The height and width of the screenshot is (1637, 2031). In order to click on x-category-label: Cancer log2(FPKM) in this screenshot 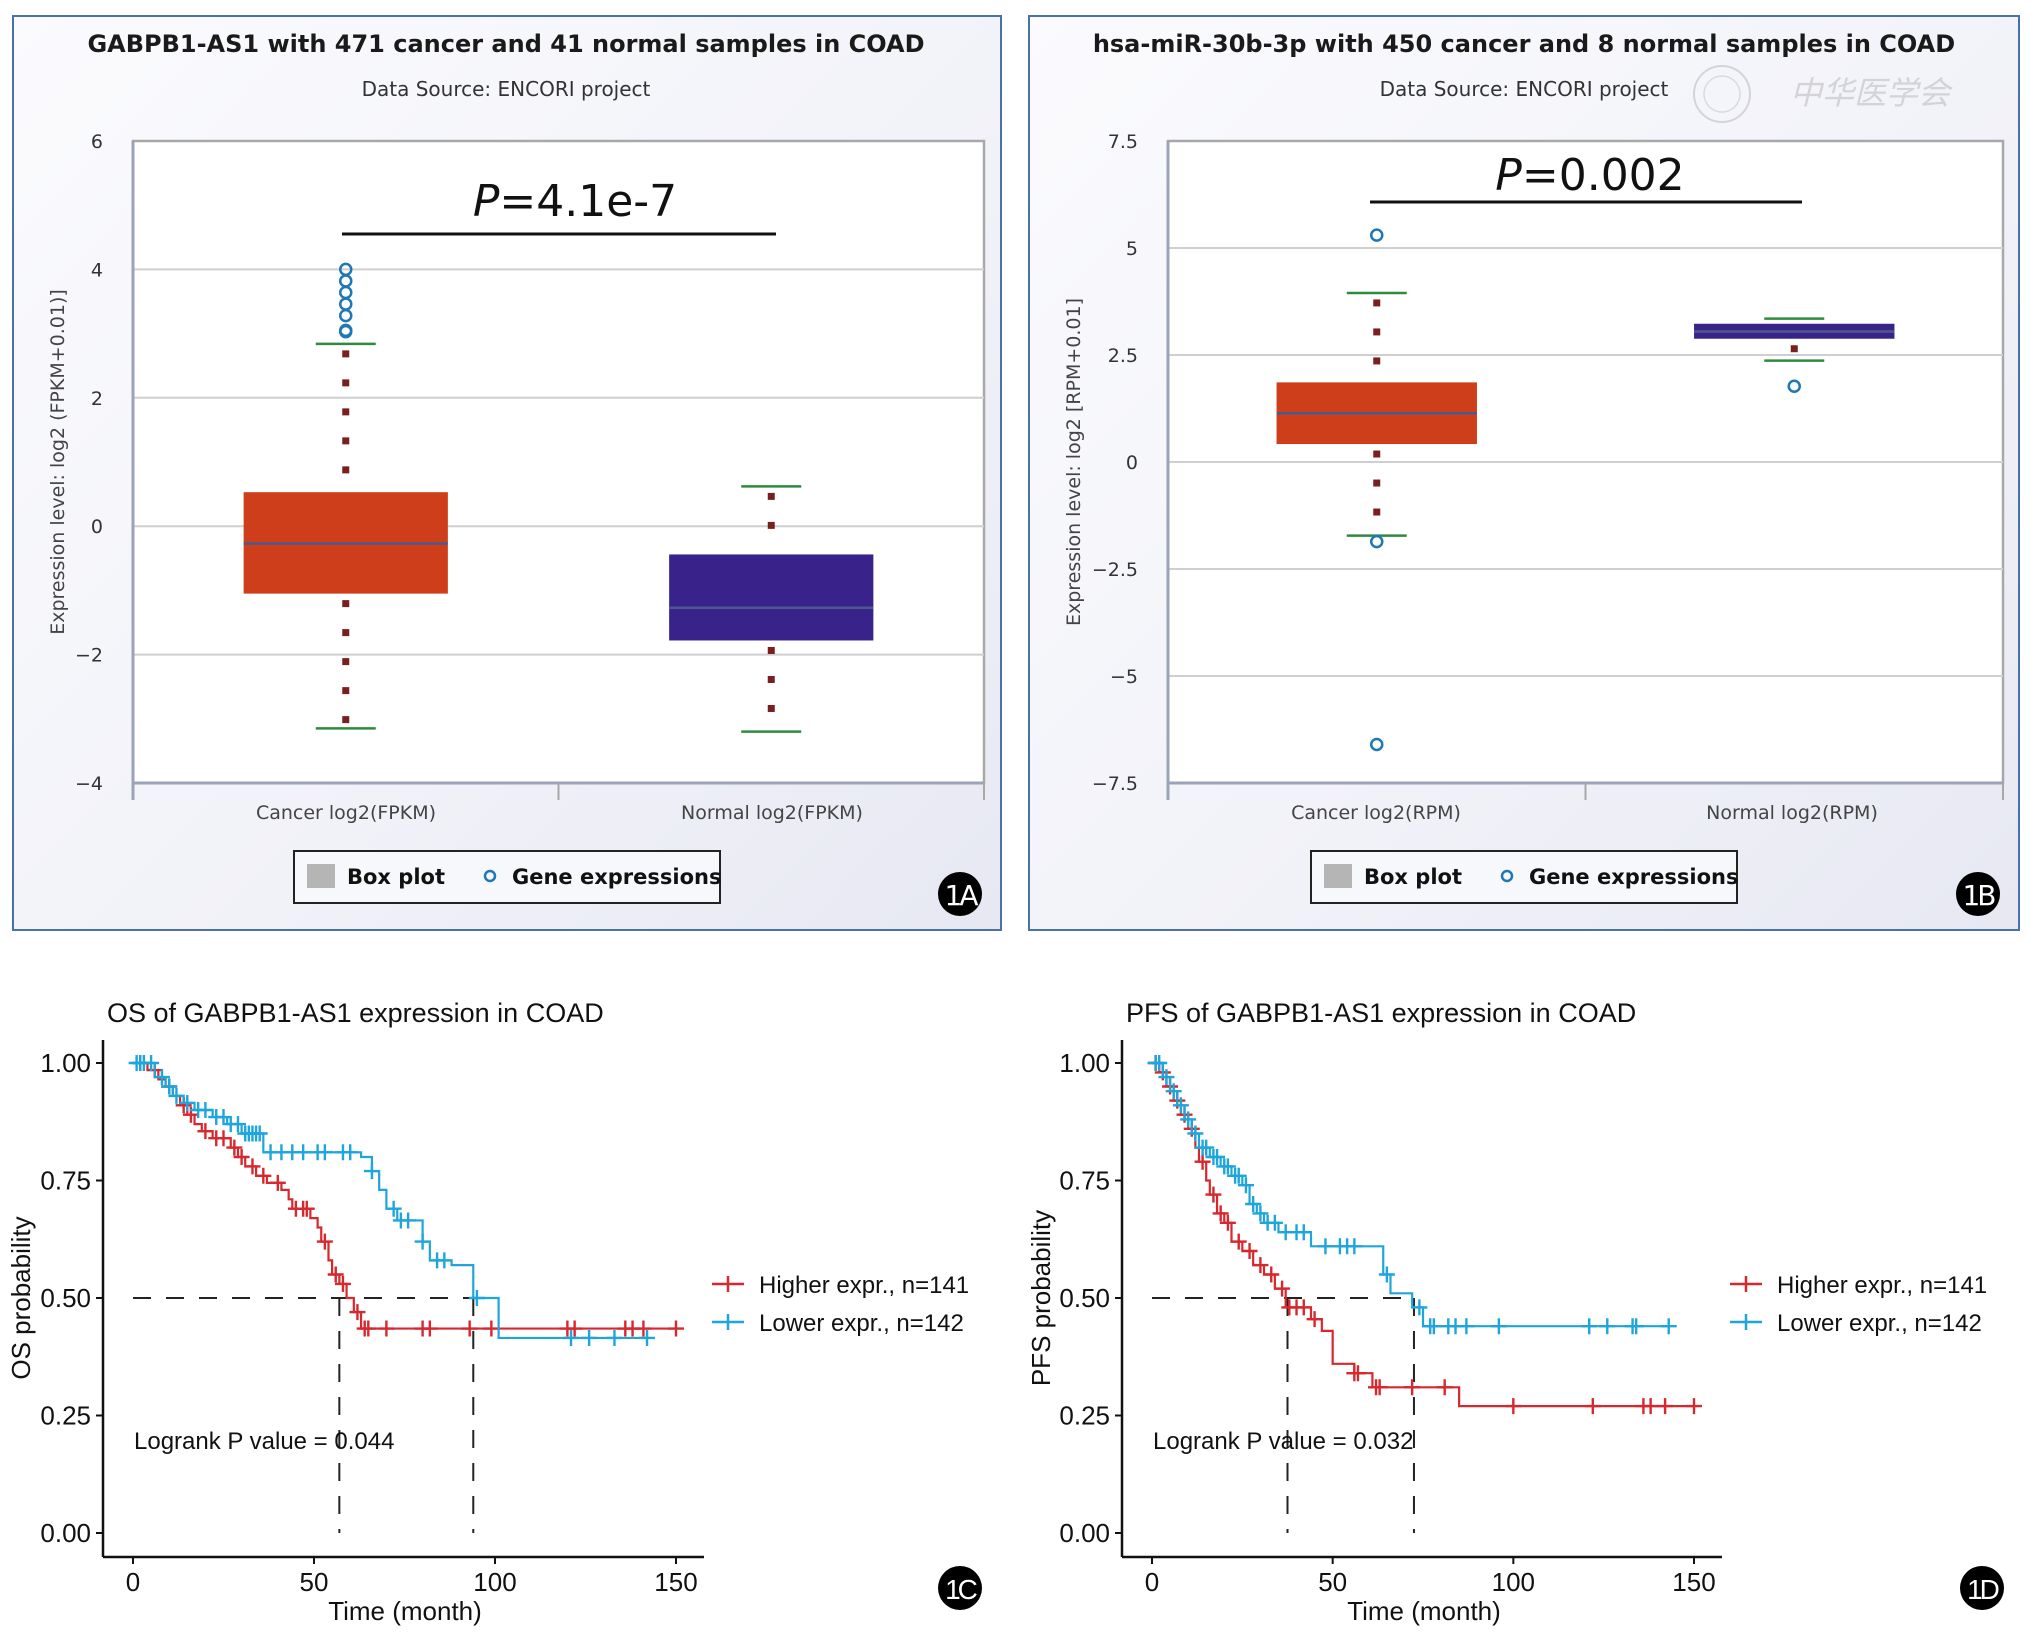, I will do `click(346, 813)`.